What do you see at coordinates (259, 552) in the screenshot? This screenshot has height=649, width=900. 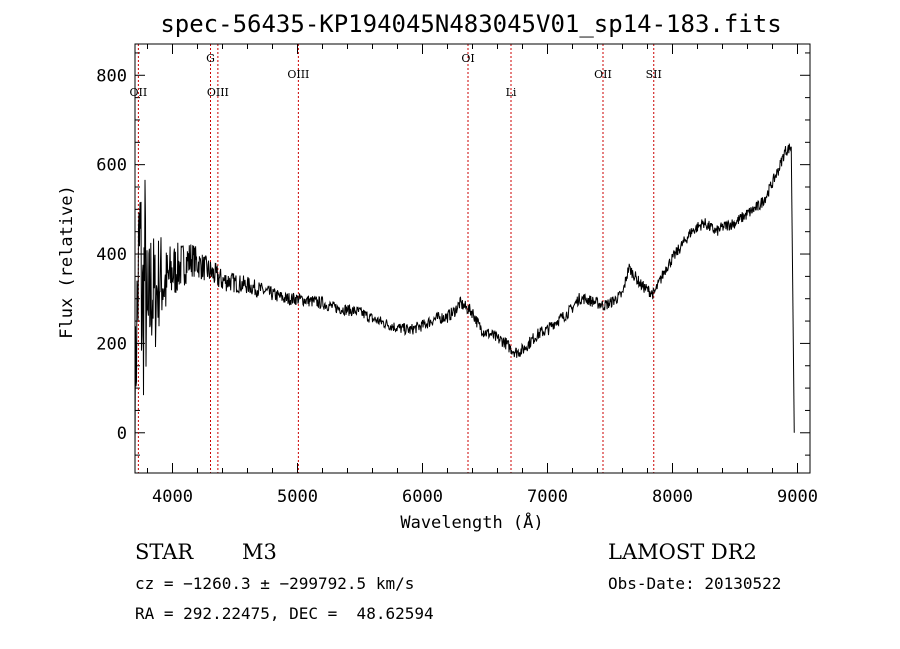 I see `object-subclass: M3` at bounding box center [259, 552].